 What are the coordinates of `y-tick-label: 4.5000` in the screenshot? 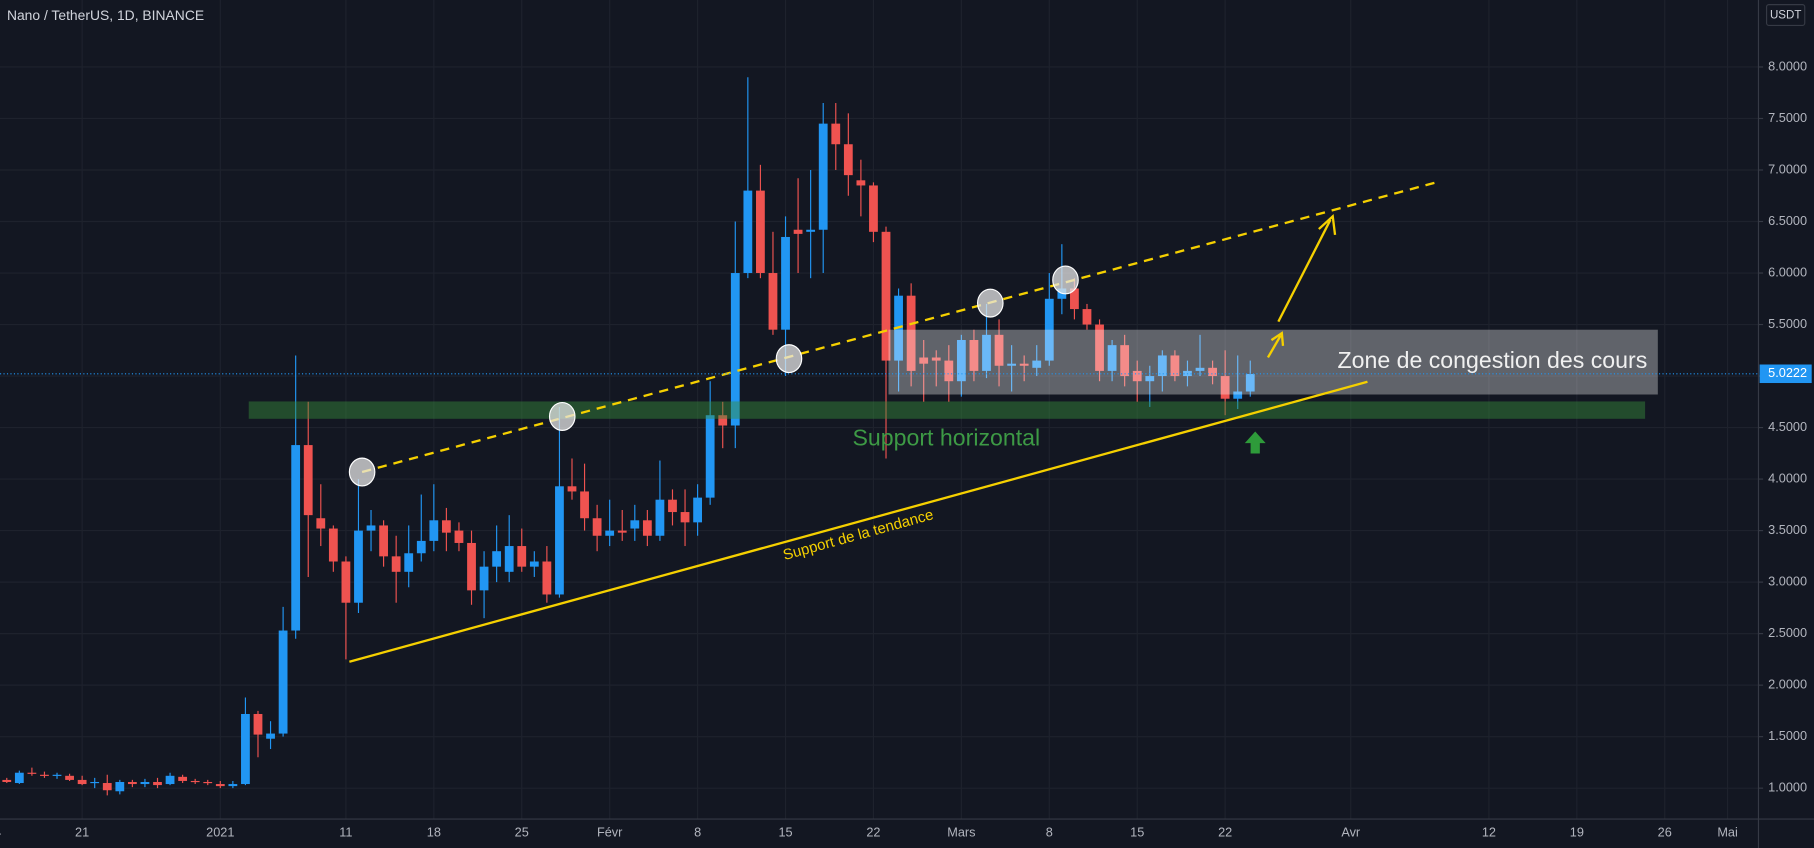 It's located at (1787, 426).